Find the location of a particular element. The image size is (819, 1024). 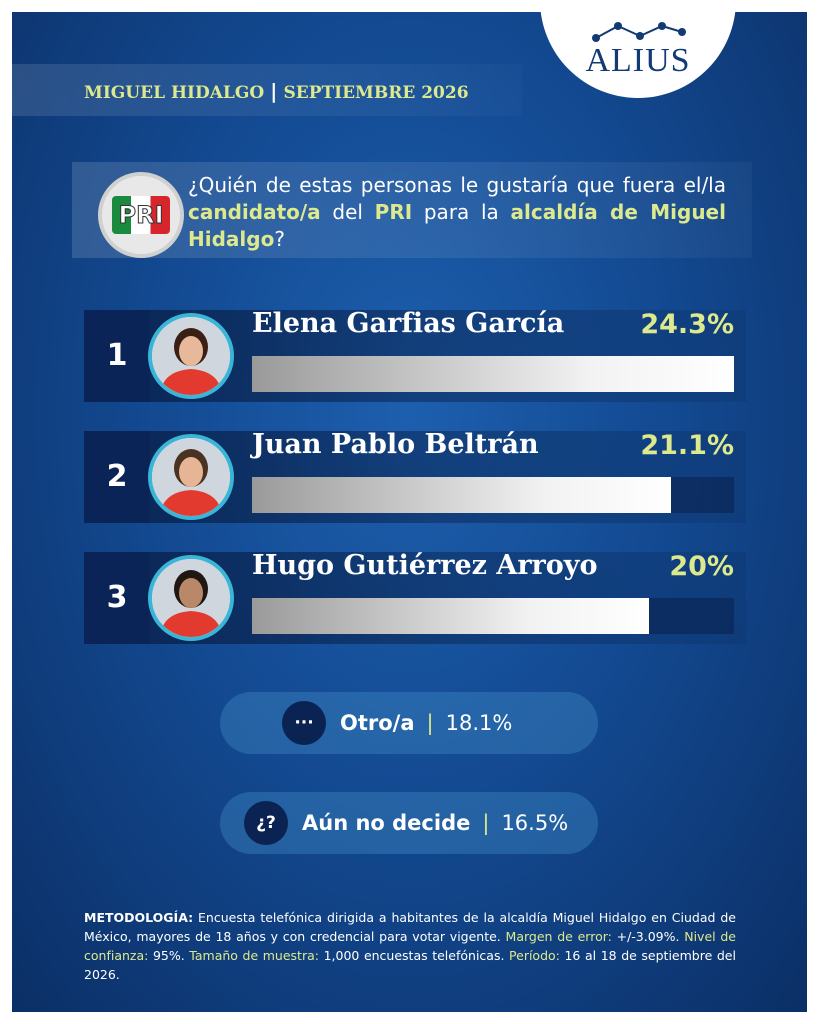

header: MIGUEL HIDALGO | SEPTIEMBRE 2026 is located at coordinates (267, 90).